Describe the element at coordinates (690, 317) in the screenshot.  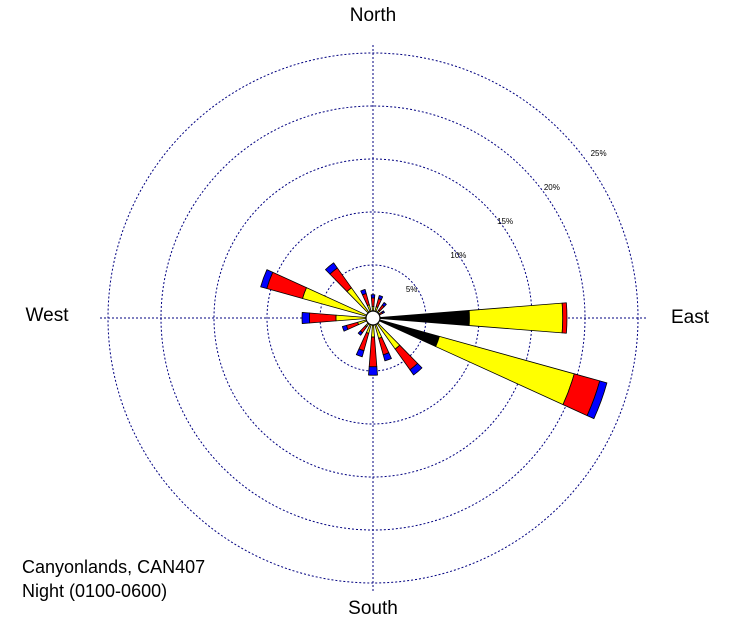
I see `east-label: East` at that location.